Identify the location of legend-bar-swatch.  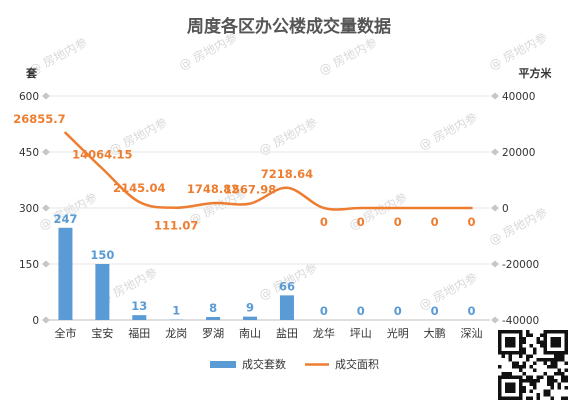
(223, 364).